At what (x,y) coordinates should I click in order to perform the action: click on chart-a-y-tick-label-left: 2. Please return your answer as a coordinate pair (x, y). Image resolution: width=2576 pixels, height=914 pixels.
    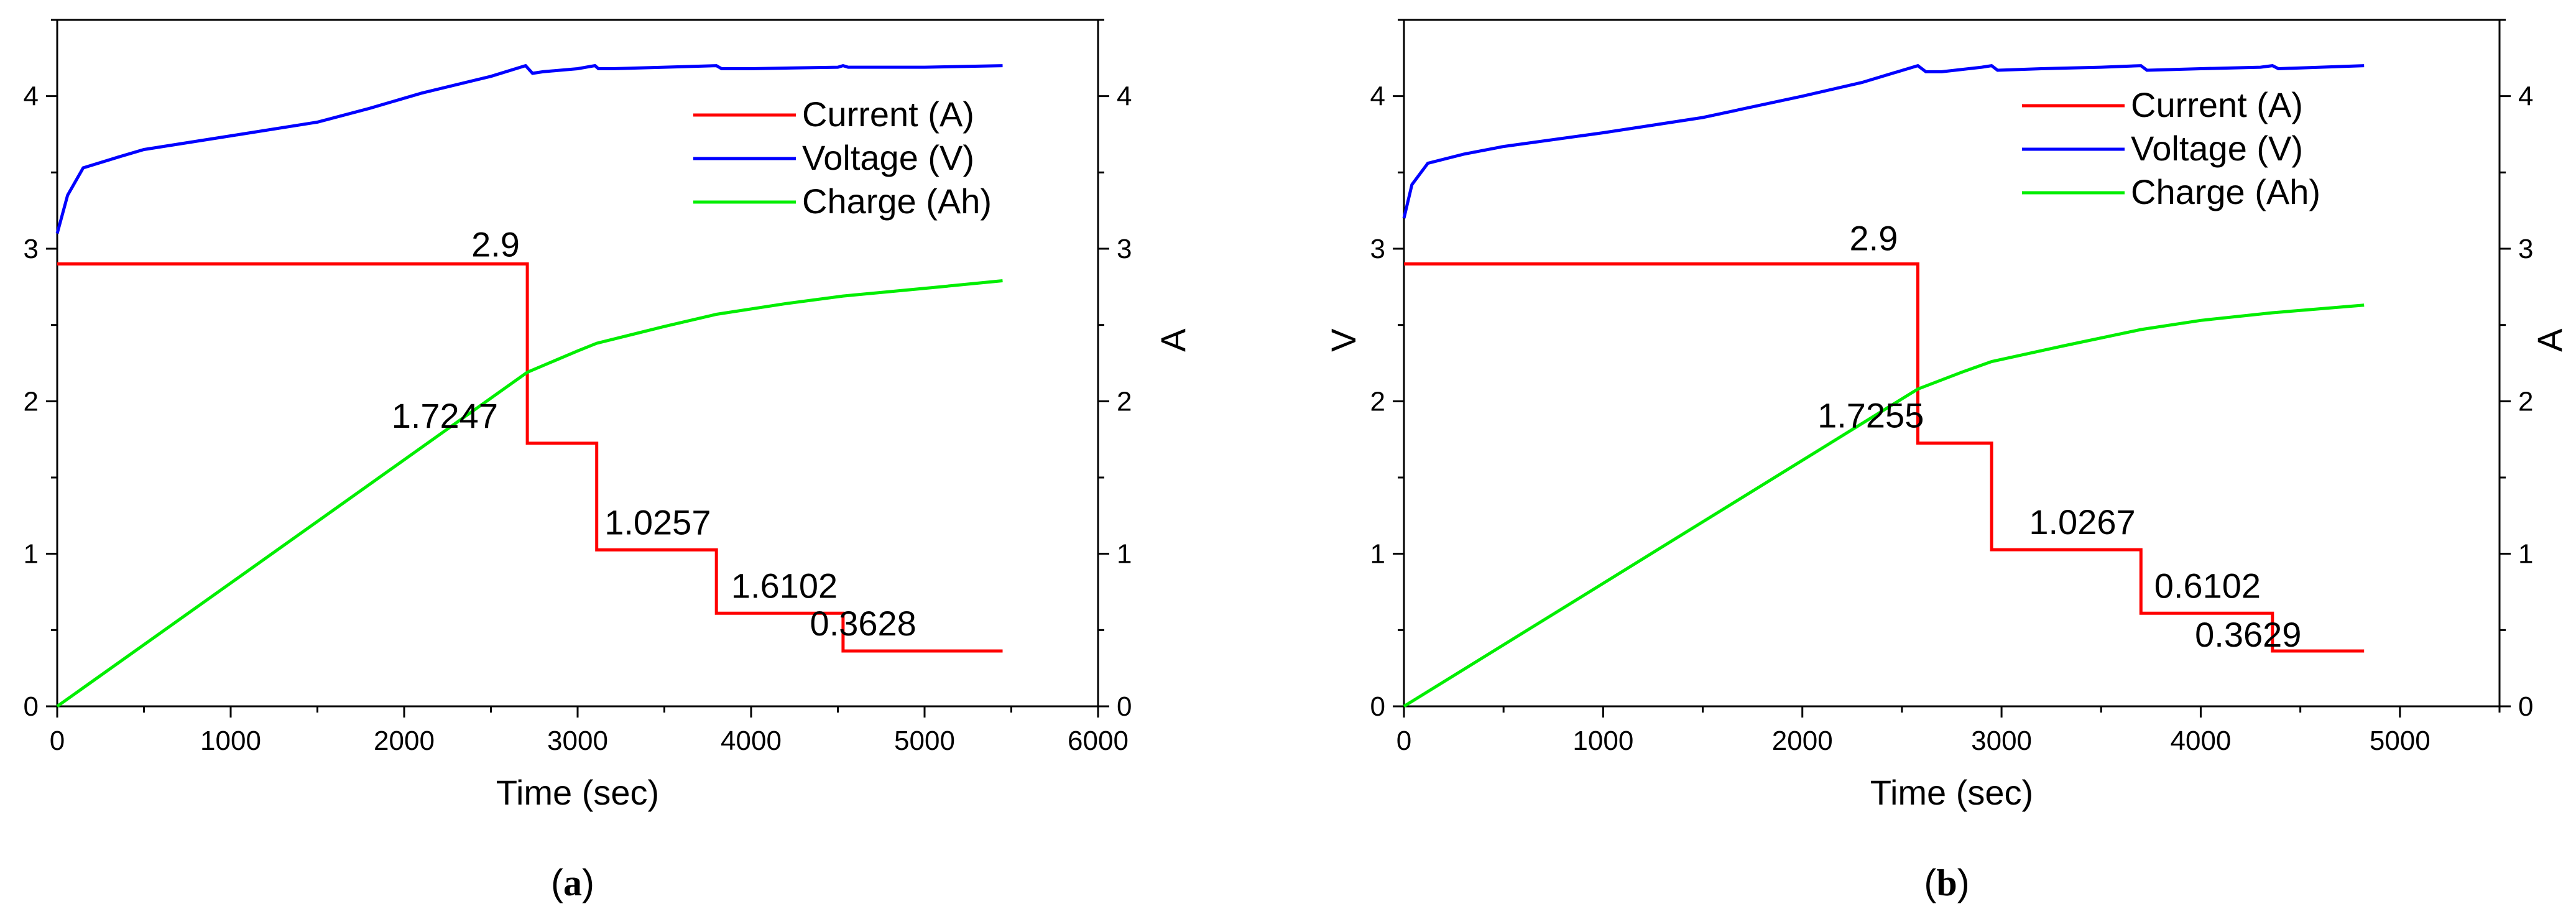
    Looking at the image, I should click on (31, 401).